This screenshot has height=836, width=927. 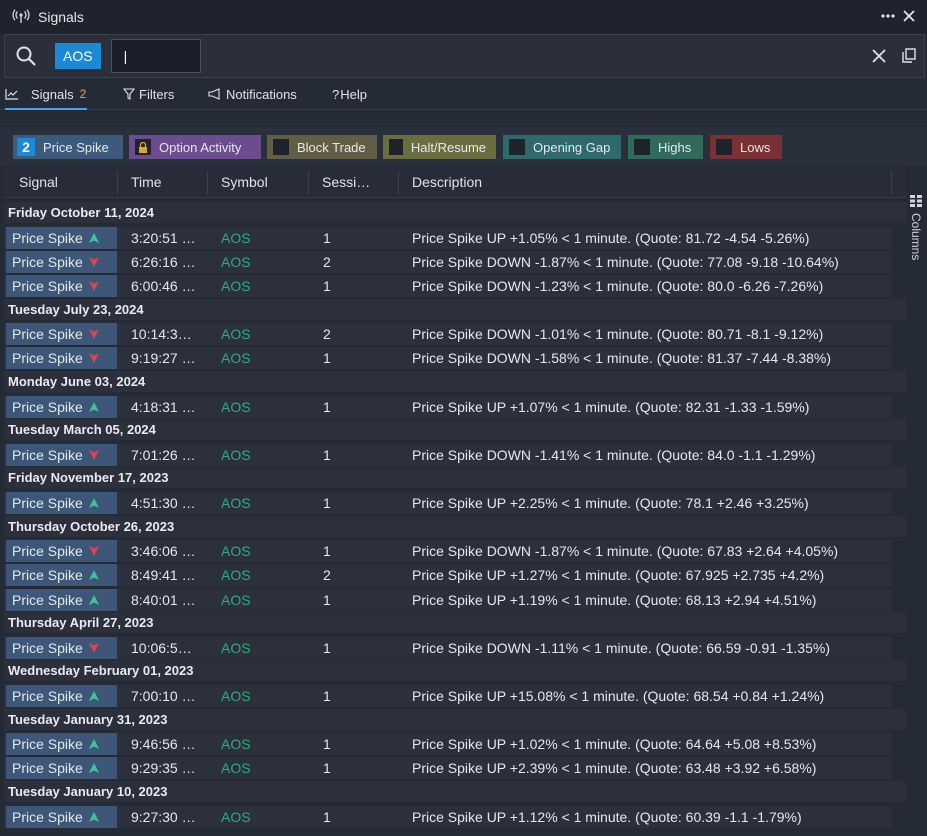 What do you see at coordinates (322, 147) in the screenshot?
I see `filter-chip-block-trade: Block Trade` at bounding box center [322, 147].